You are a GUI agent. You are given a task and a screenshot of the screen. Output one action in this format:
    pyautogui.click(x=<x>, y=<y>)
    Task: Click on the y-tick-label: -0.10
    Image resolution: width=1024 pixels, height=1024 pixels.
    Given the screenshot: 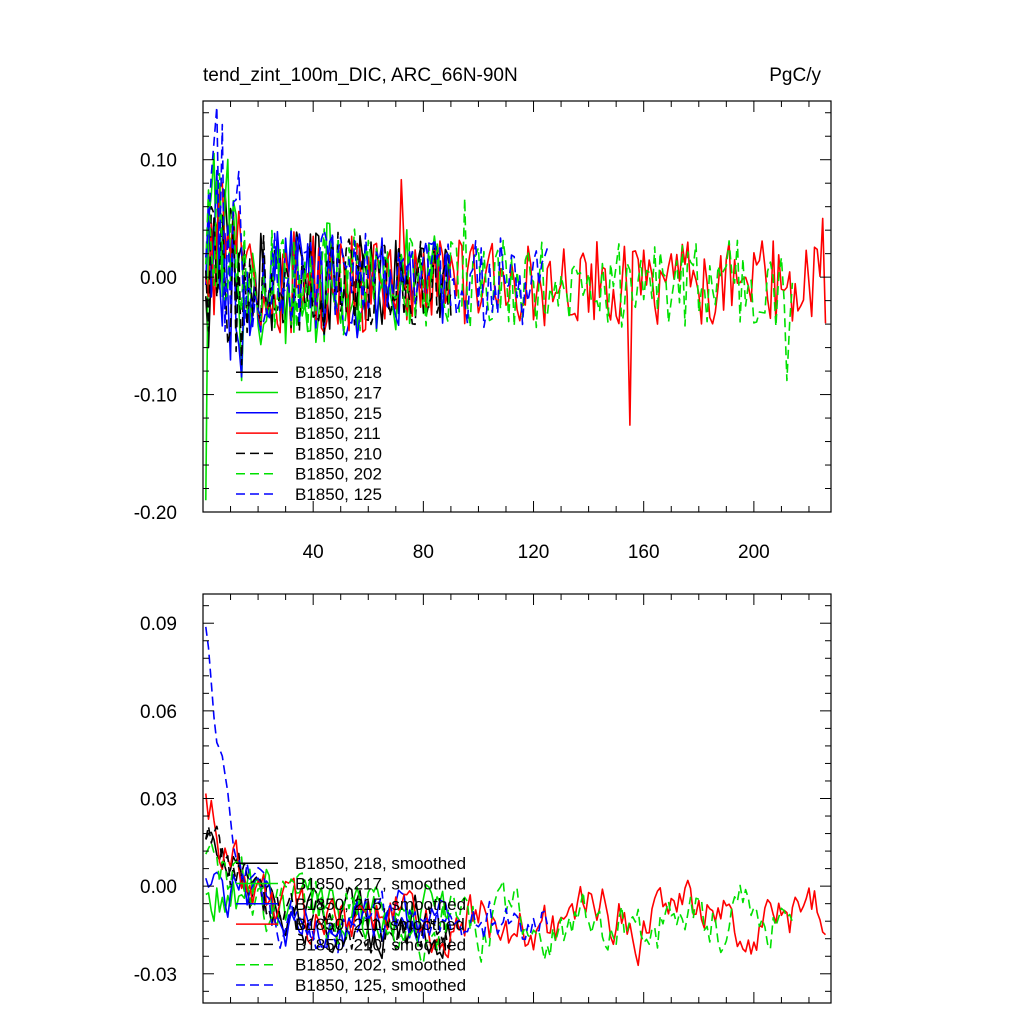 What is the action you would take?
    pyautogui.click(x=155, y=396)
    